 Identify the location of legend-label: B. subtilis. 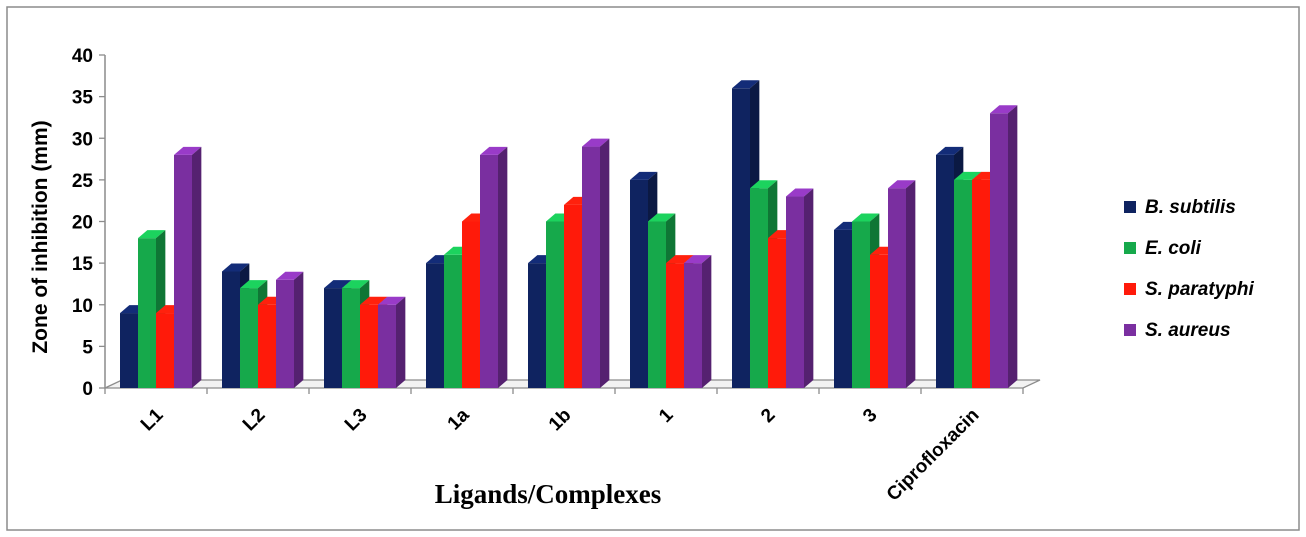
(1190, 207).